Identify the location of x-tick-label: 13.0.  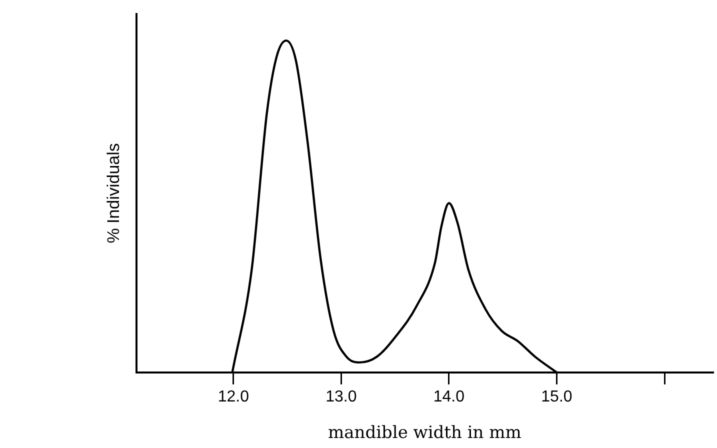
(341, 397).